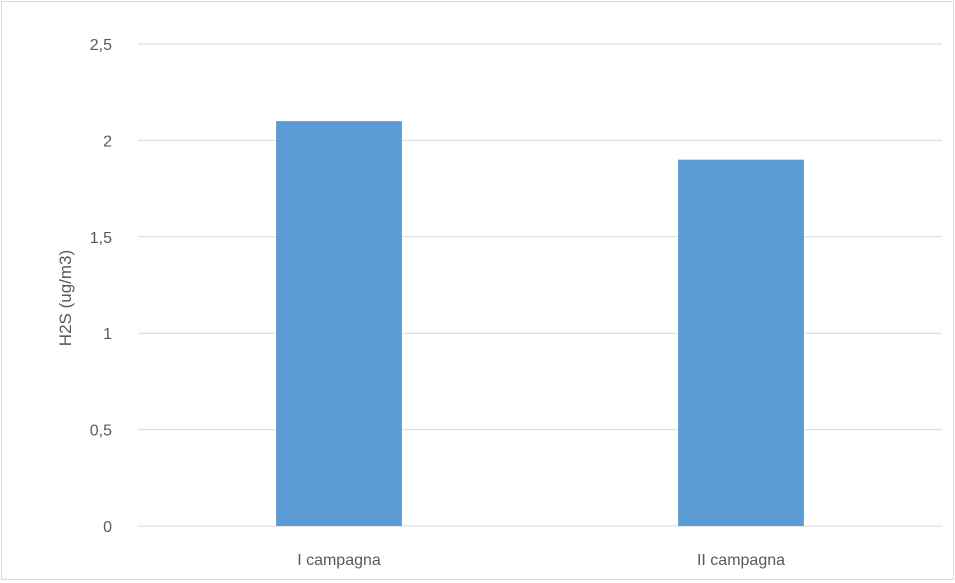  Describe the element at coordinates (65, 298) in the screenshot. I see `y-axis-title: H2S (ug/m3)` at that location.